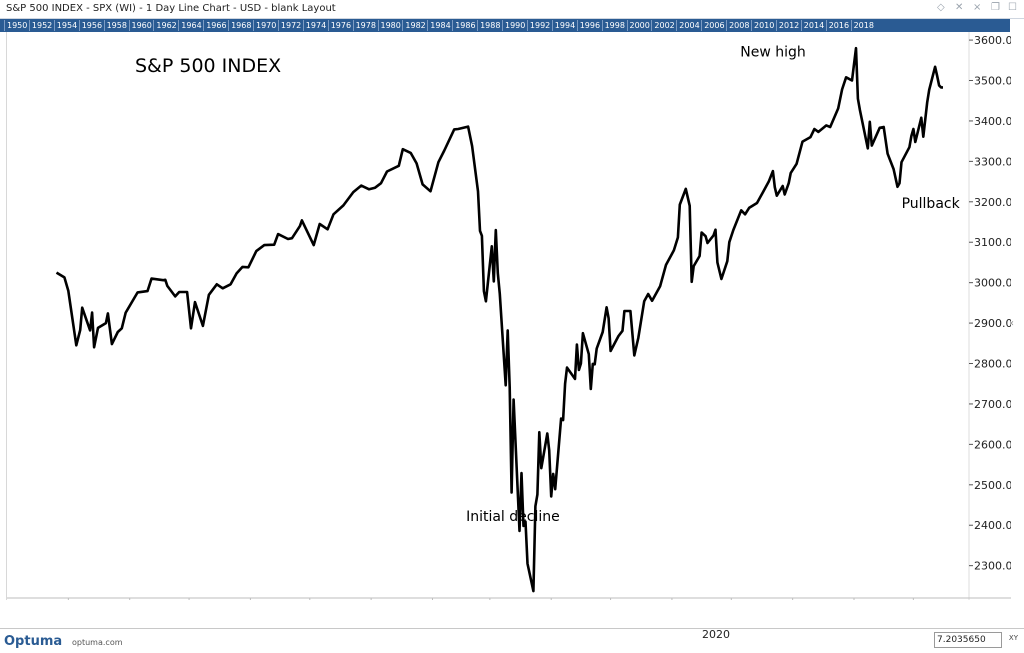 The image size is (1024, 653). Describe the element at coordinates (165, 25) in the screenshot. I see `year-marker-1962: 1962` at that location.